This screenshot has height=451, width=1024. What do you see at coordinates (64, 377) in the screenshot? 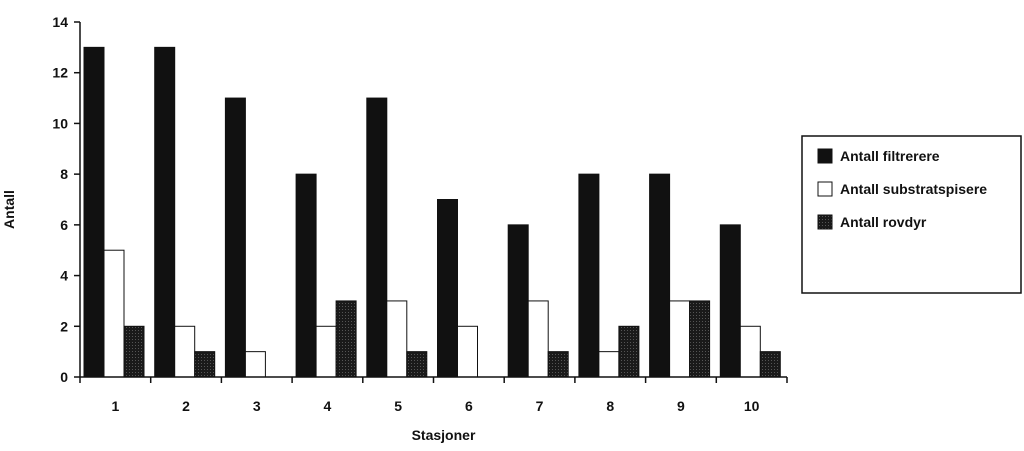
I see `y-tick-label: 0` at bounding box center [64, 377].